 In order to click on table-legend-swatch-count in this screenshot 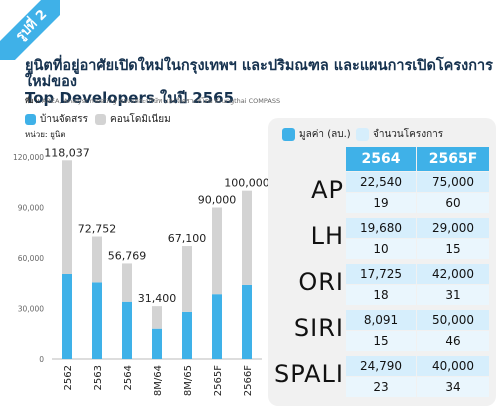, I will do `click(362, 134)`.